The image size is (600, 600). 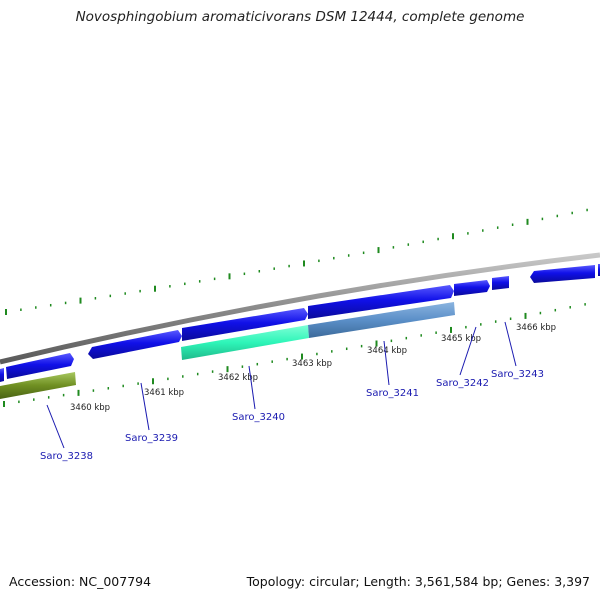 What do you see at coordinates (90, 408) in the screenshot?
I see `scale-label: 3460 kbp` at bounding box center [90, 408].